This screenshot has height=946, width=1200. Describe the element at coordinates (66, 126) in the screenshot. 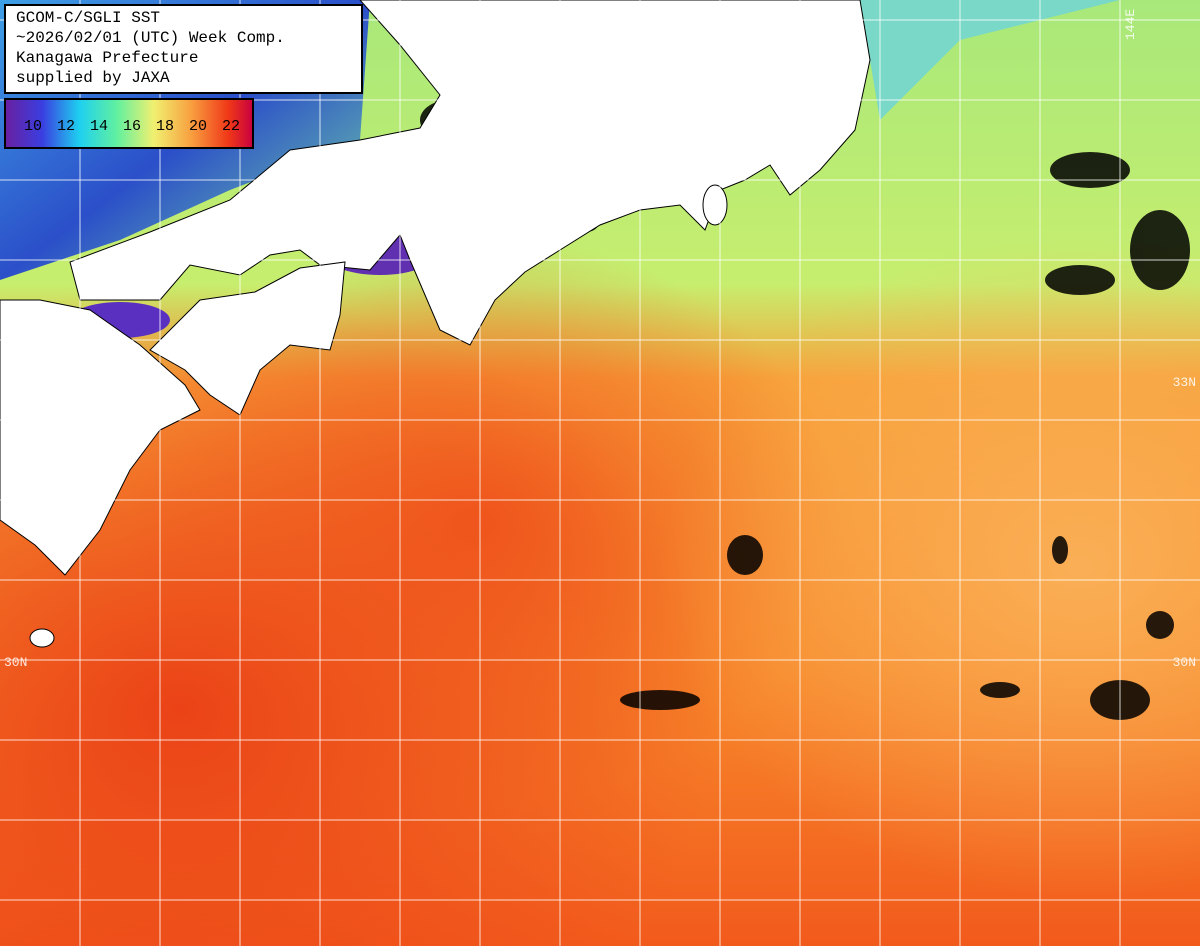

I see `colorbar-label: 12` at that location.